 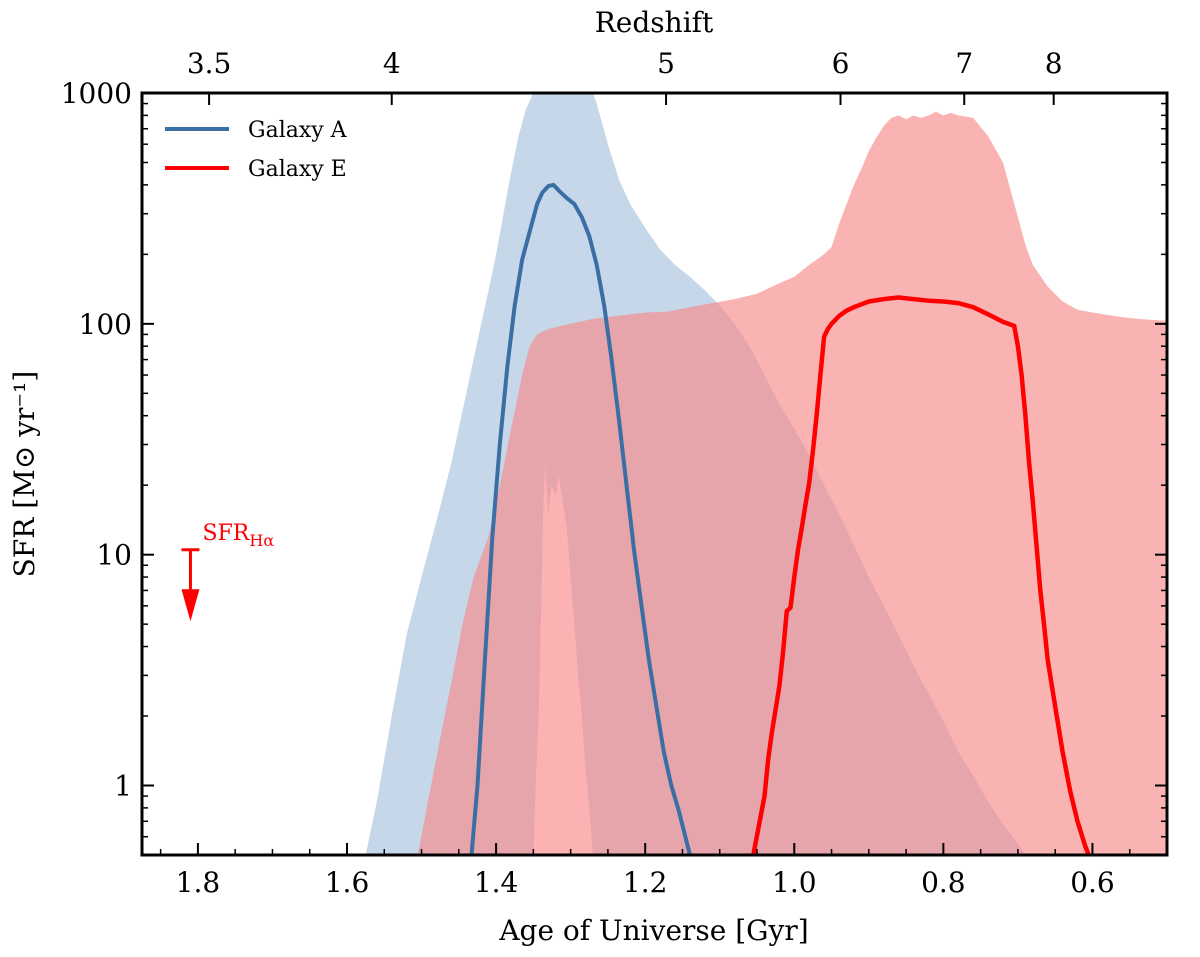 I want to click on top-tick-label: 7, so click(x=964, y=63).